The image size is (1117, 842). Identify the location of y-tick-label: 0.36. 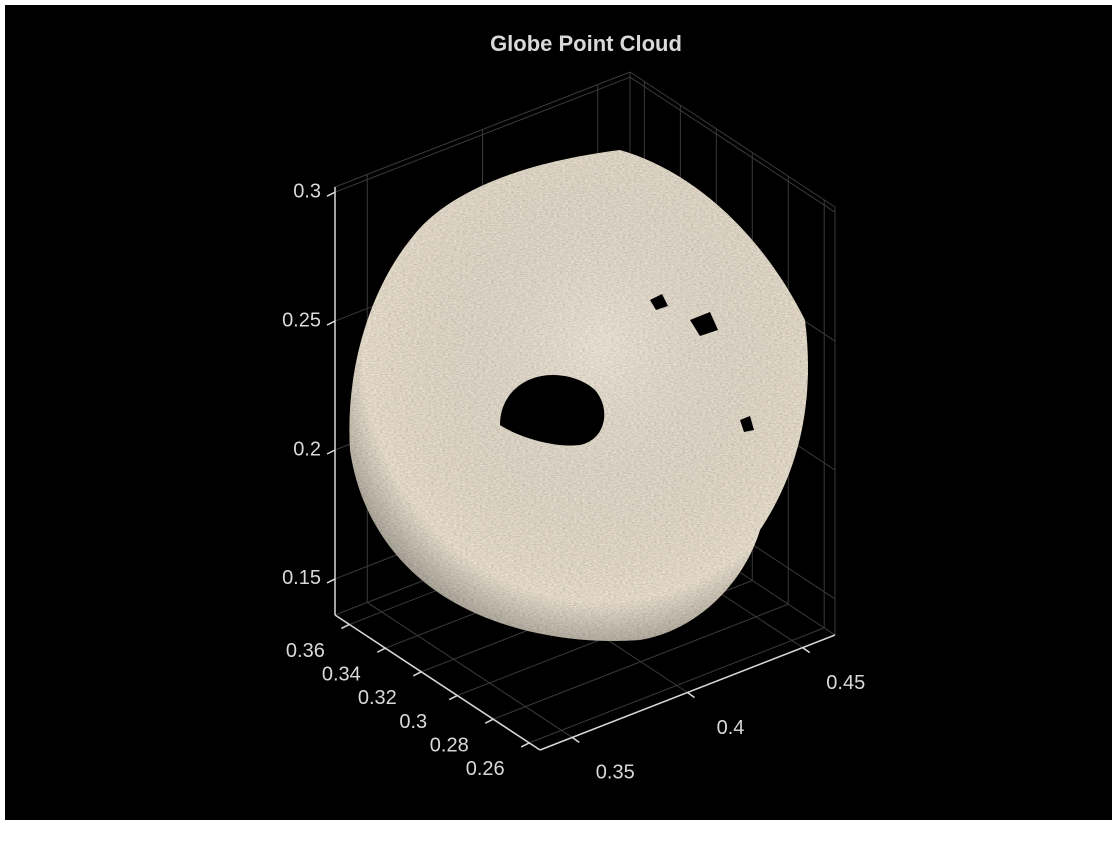
(305, 651).